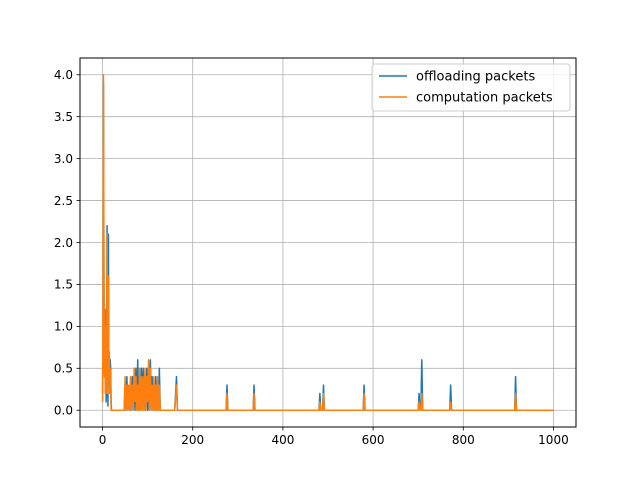 Image resolution: width=640 pixels, height=480 pixels. I want to click on y-tick-label: 0.5, so click(63, 369).